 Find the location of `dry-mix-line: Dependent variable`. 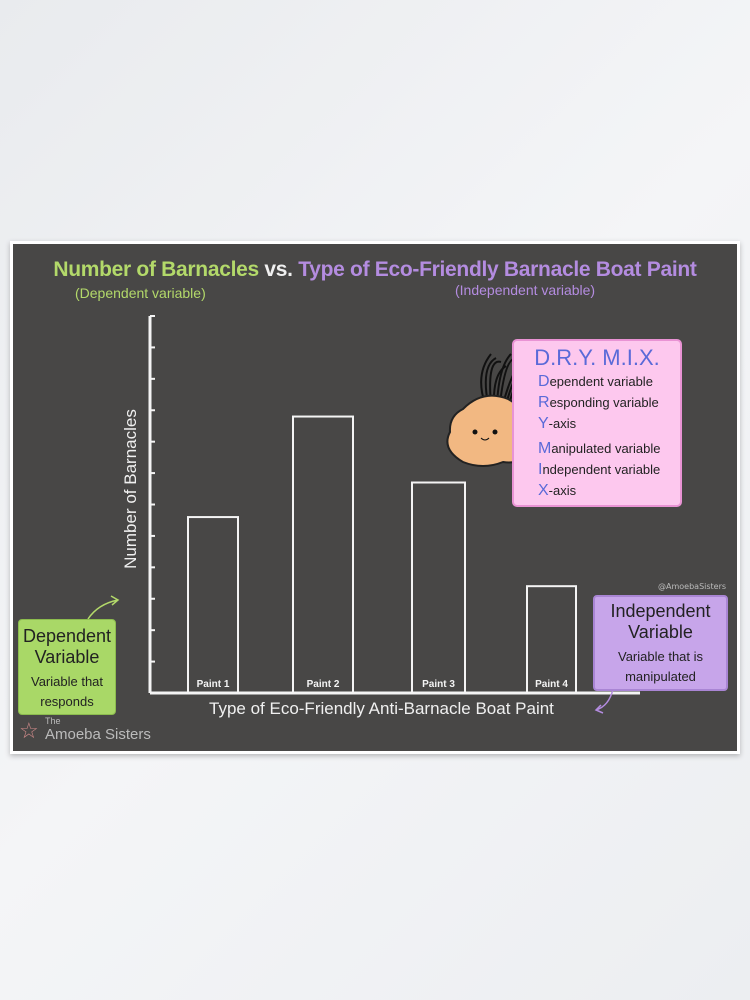

dry-mix-line: Dependent variable is located at coordinates (609, 381).